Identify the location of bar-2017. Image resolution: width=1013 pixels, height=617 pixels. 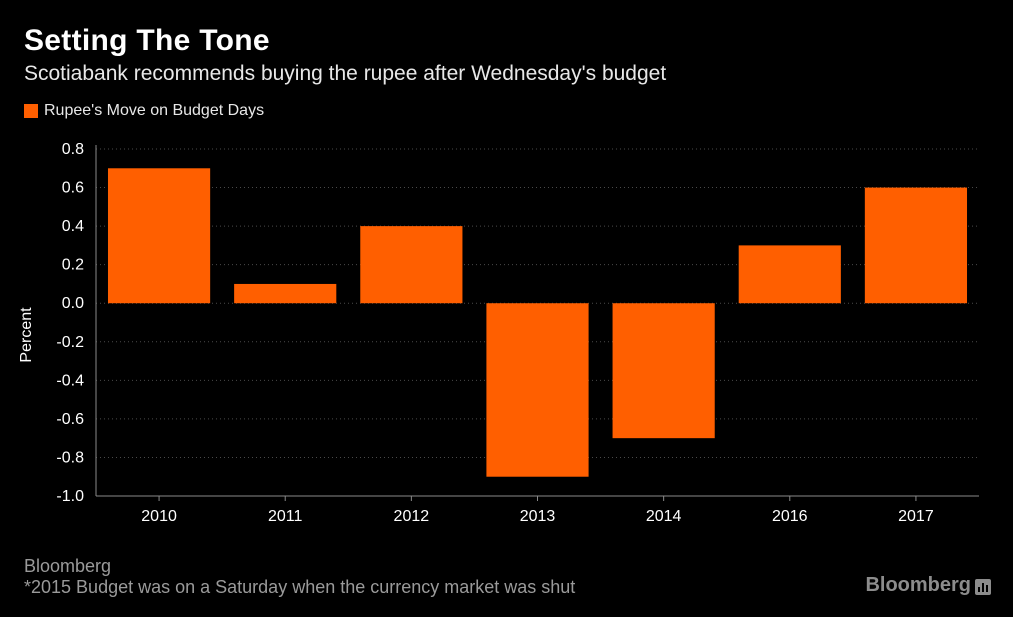
(916, 245).